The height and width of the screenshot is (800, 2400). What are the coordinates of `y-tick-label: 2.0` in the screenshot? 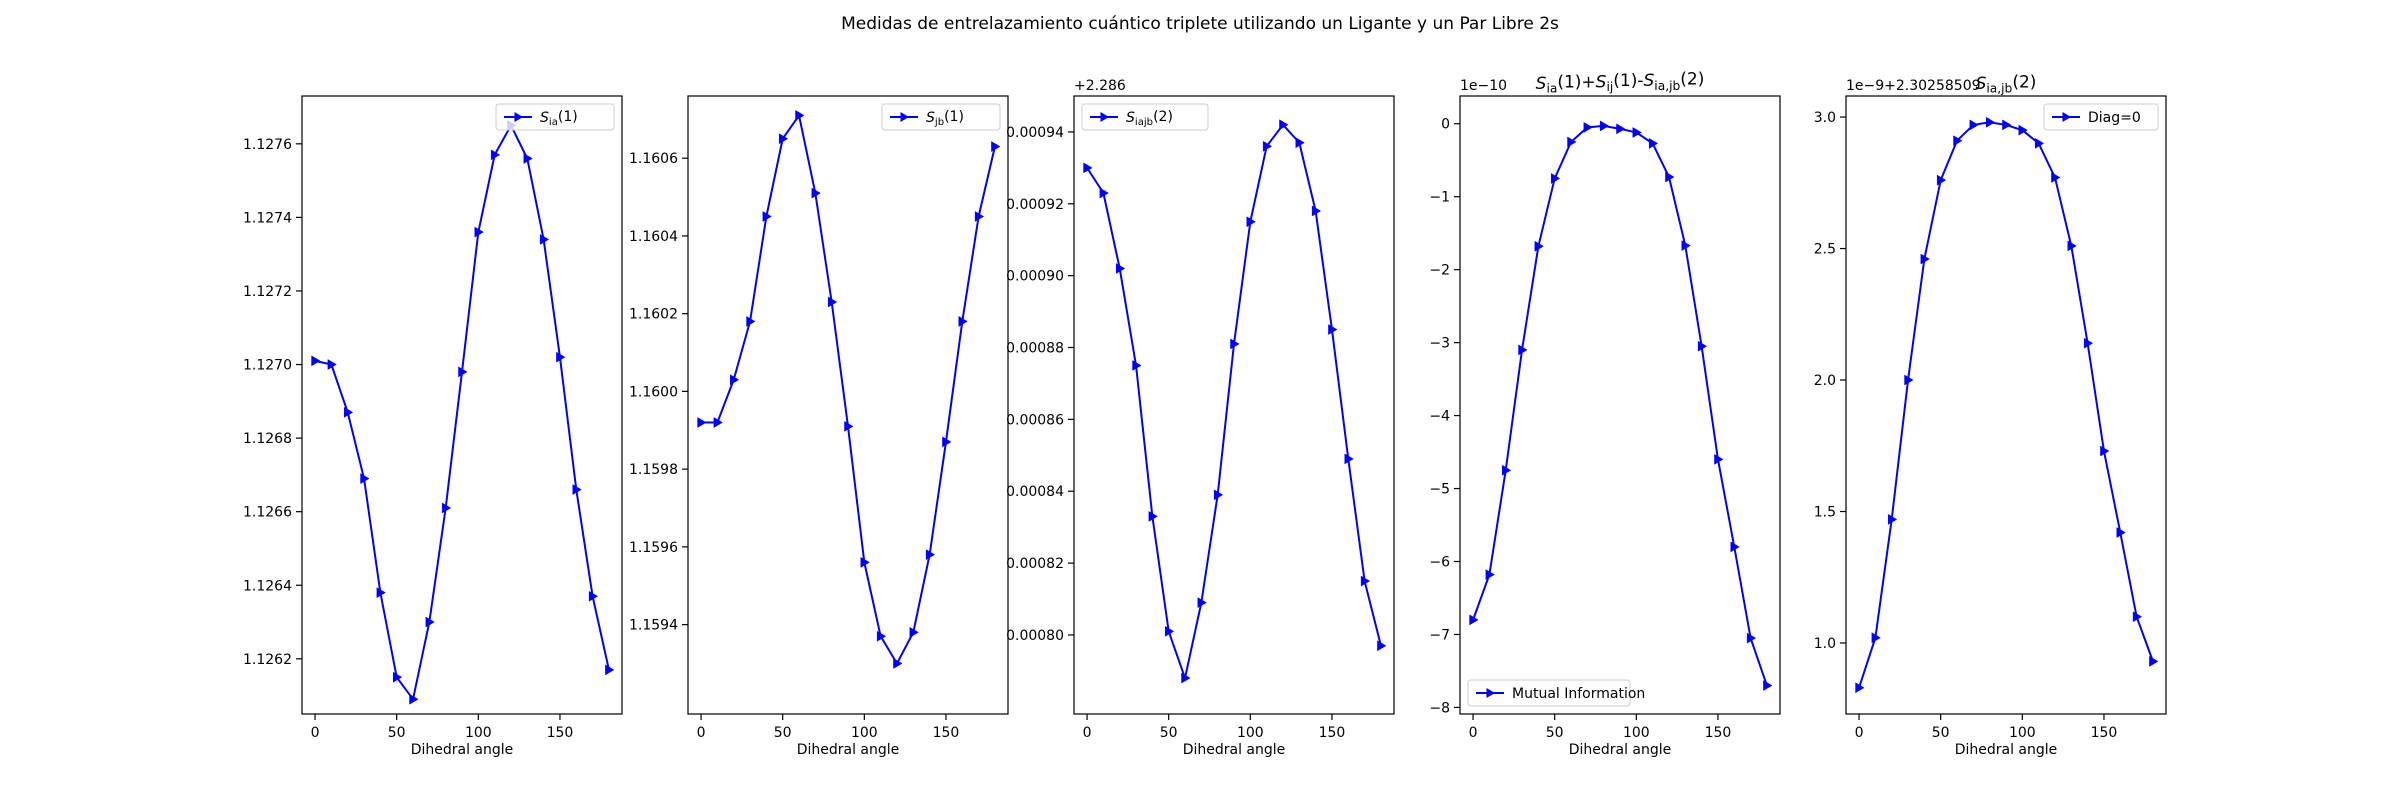 It's located at (1825, 381).